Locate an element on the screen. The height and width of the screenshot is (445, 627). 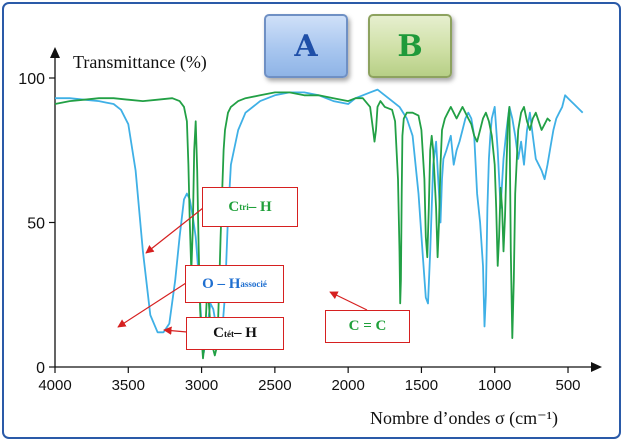
x-tick-label: 1500 is located at coordinates (421, 385).